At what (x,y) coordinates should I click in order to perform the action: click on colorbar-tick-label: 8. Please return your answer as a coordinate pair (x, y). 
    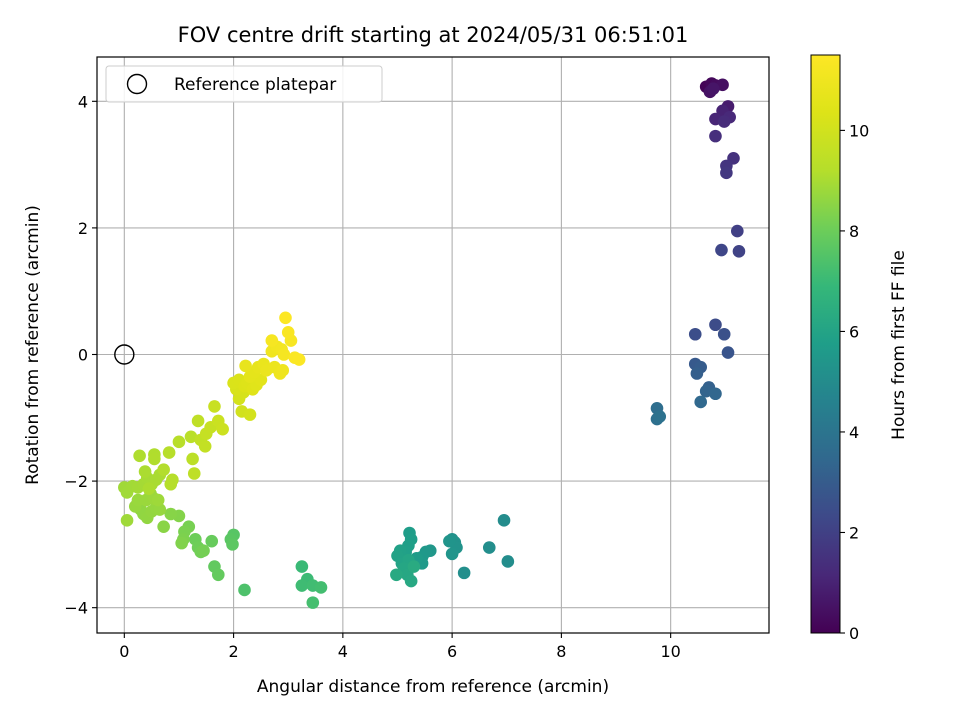
    Looking at the image, I should click on (854, 231).